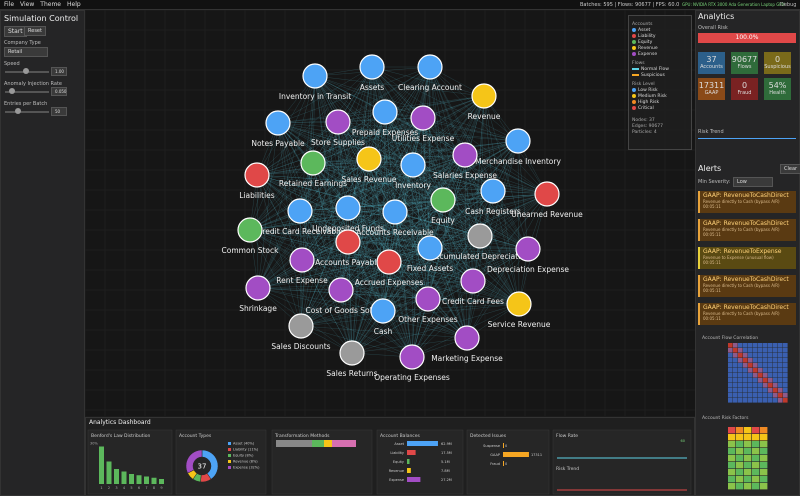 The image size is (800, 496). I want to click on reset-button: Reset, so click(35, 31).